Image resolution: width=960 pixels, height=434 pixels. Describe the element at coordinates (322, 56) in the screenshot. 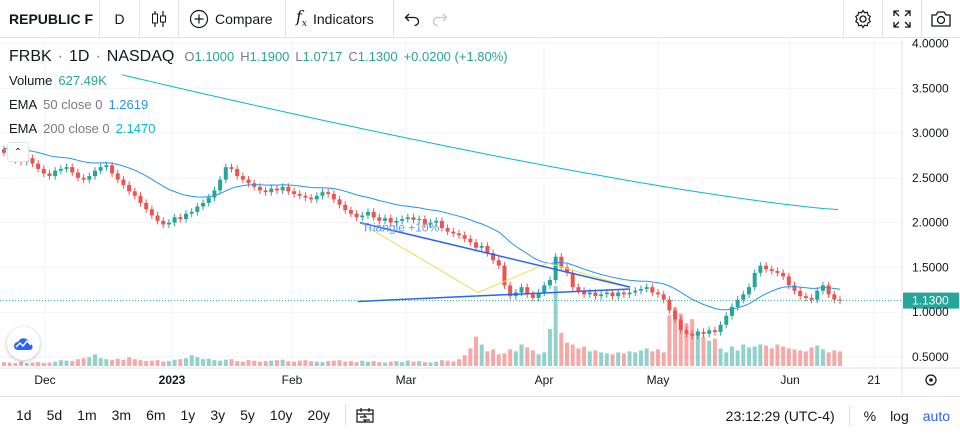

I see `legend-low-value: 1.0717` at that location.